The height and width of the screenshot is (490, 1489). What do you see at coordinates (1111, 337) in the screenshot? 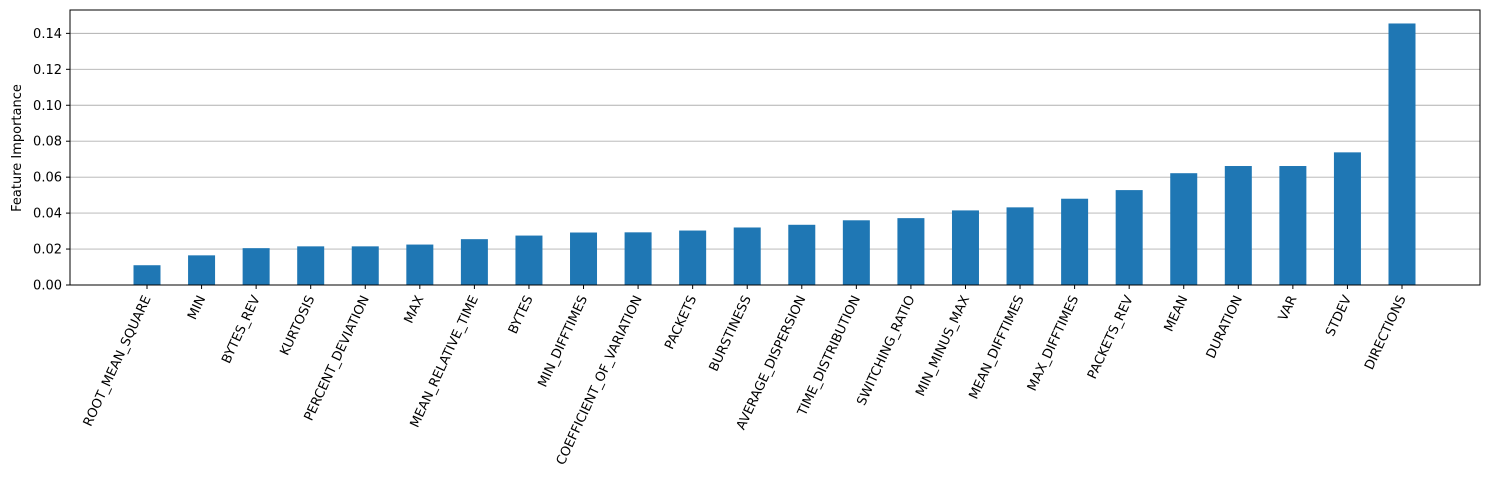
I see `x-tick-label: PACKETS_REV` at bounding box center [1111, 337].